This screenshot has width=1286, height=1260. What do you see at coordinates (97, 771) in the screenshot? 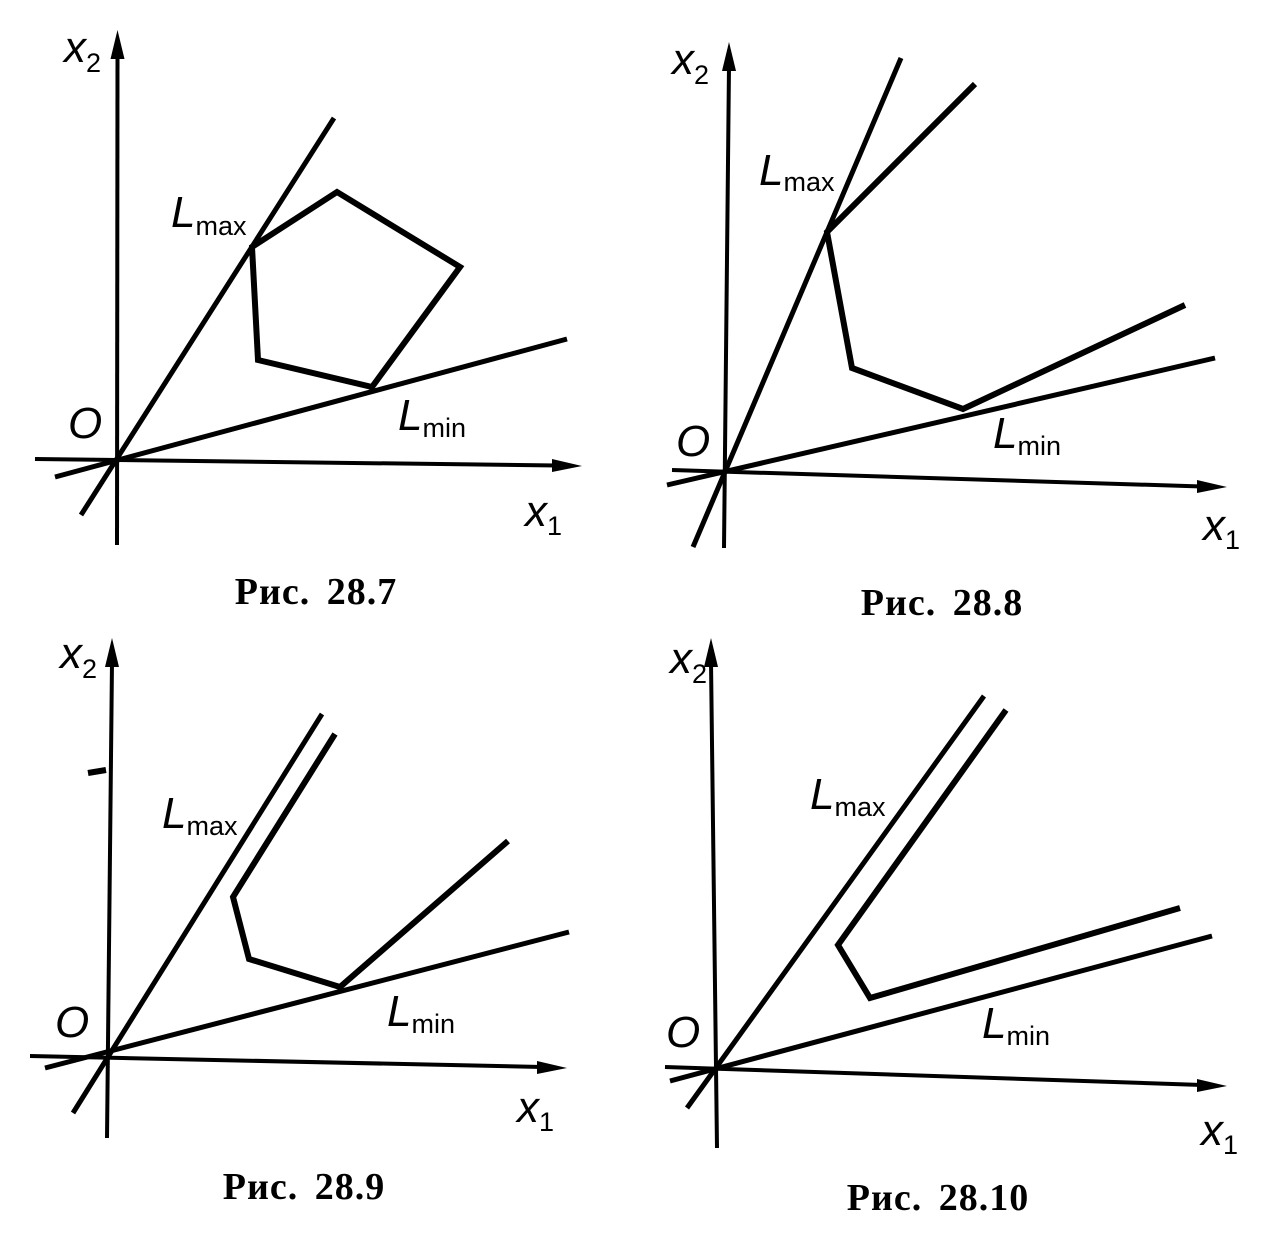
I see `axis-tick-mark` at bounding box center [97, 771].